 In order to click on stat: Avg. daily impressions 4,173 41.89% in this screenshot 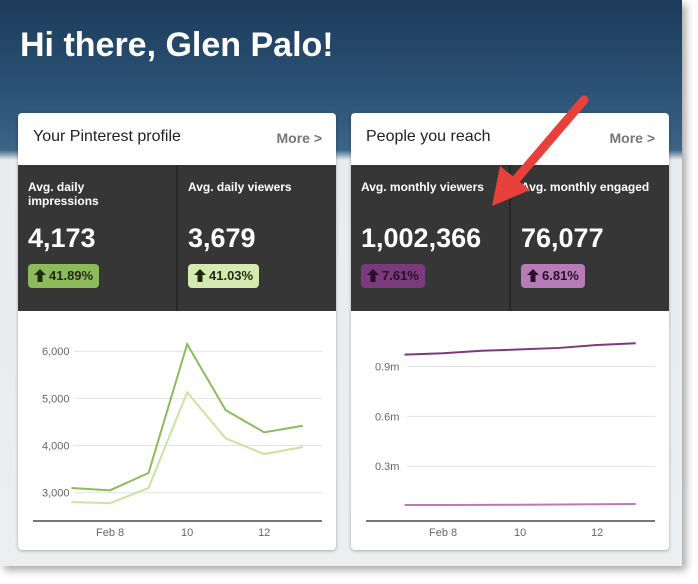, I will do `click(97, 238)`.